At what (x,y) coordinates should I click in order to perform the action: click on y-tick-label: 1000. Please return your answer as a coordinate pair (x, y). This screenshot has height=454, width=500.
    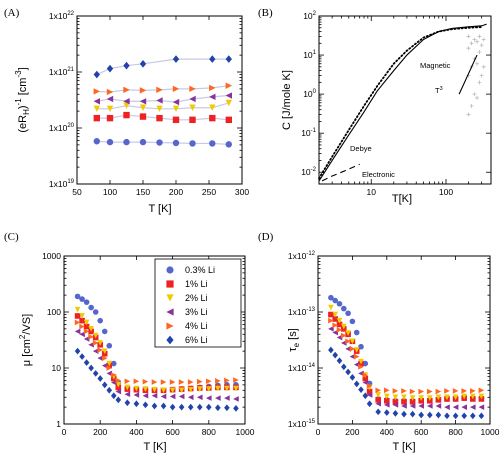
    Looking at the image, I should click on (51, 256).